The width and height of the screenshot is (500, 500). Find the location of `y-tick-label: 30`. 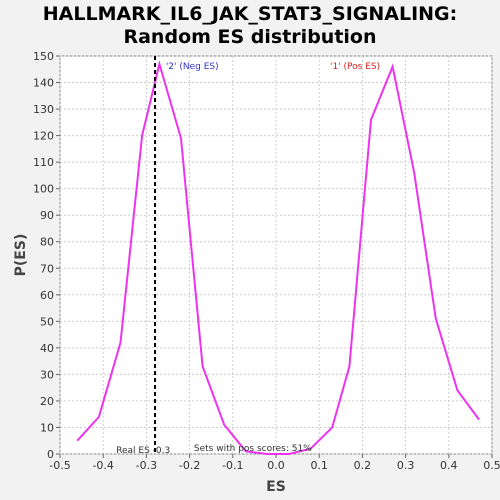

y-tick-label: 30 is located at coordinates (47, 374).